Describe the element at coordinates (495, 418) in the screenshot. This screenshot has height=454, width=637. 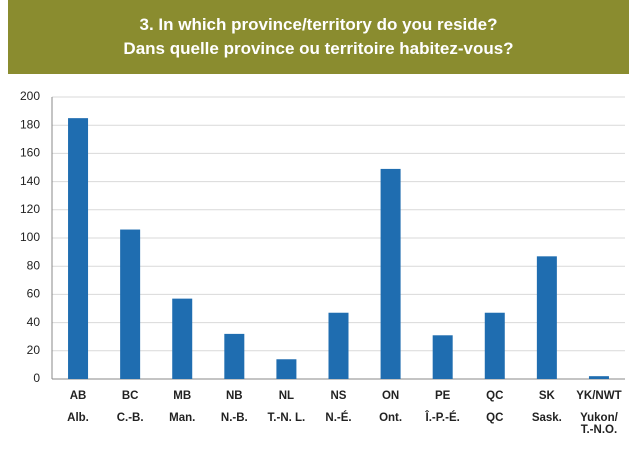
I see `x-tick-label-fr: QC` at that location.